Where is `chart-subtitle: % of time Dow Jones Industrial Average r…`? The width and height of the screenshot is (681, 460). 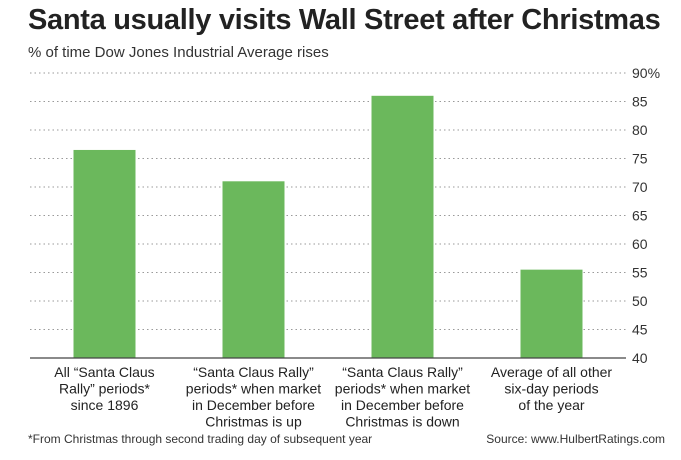 chart-subtitle: % of time Dow Jones Industrial Average r… is located at coordinates (178, 52).